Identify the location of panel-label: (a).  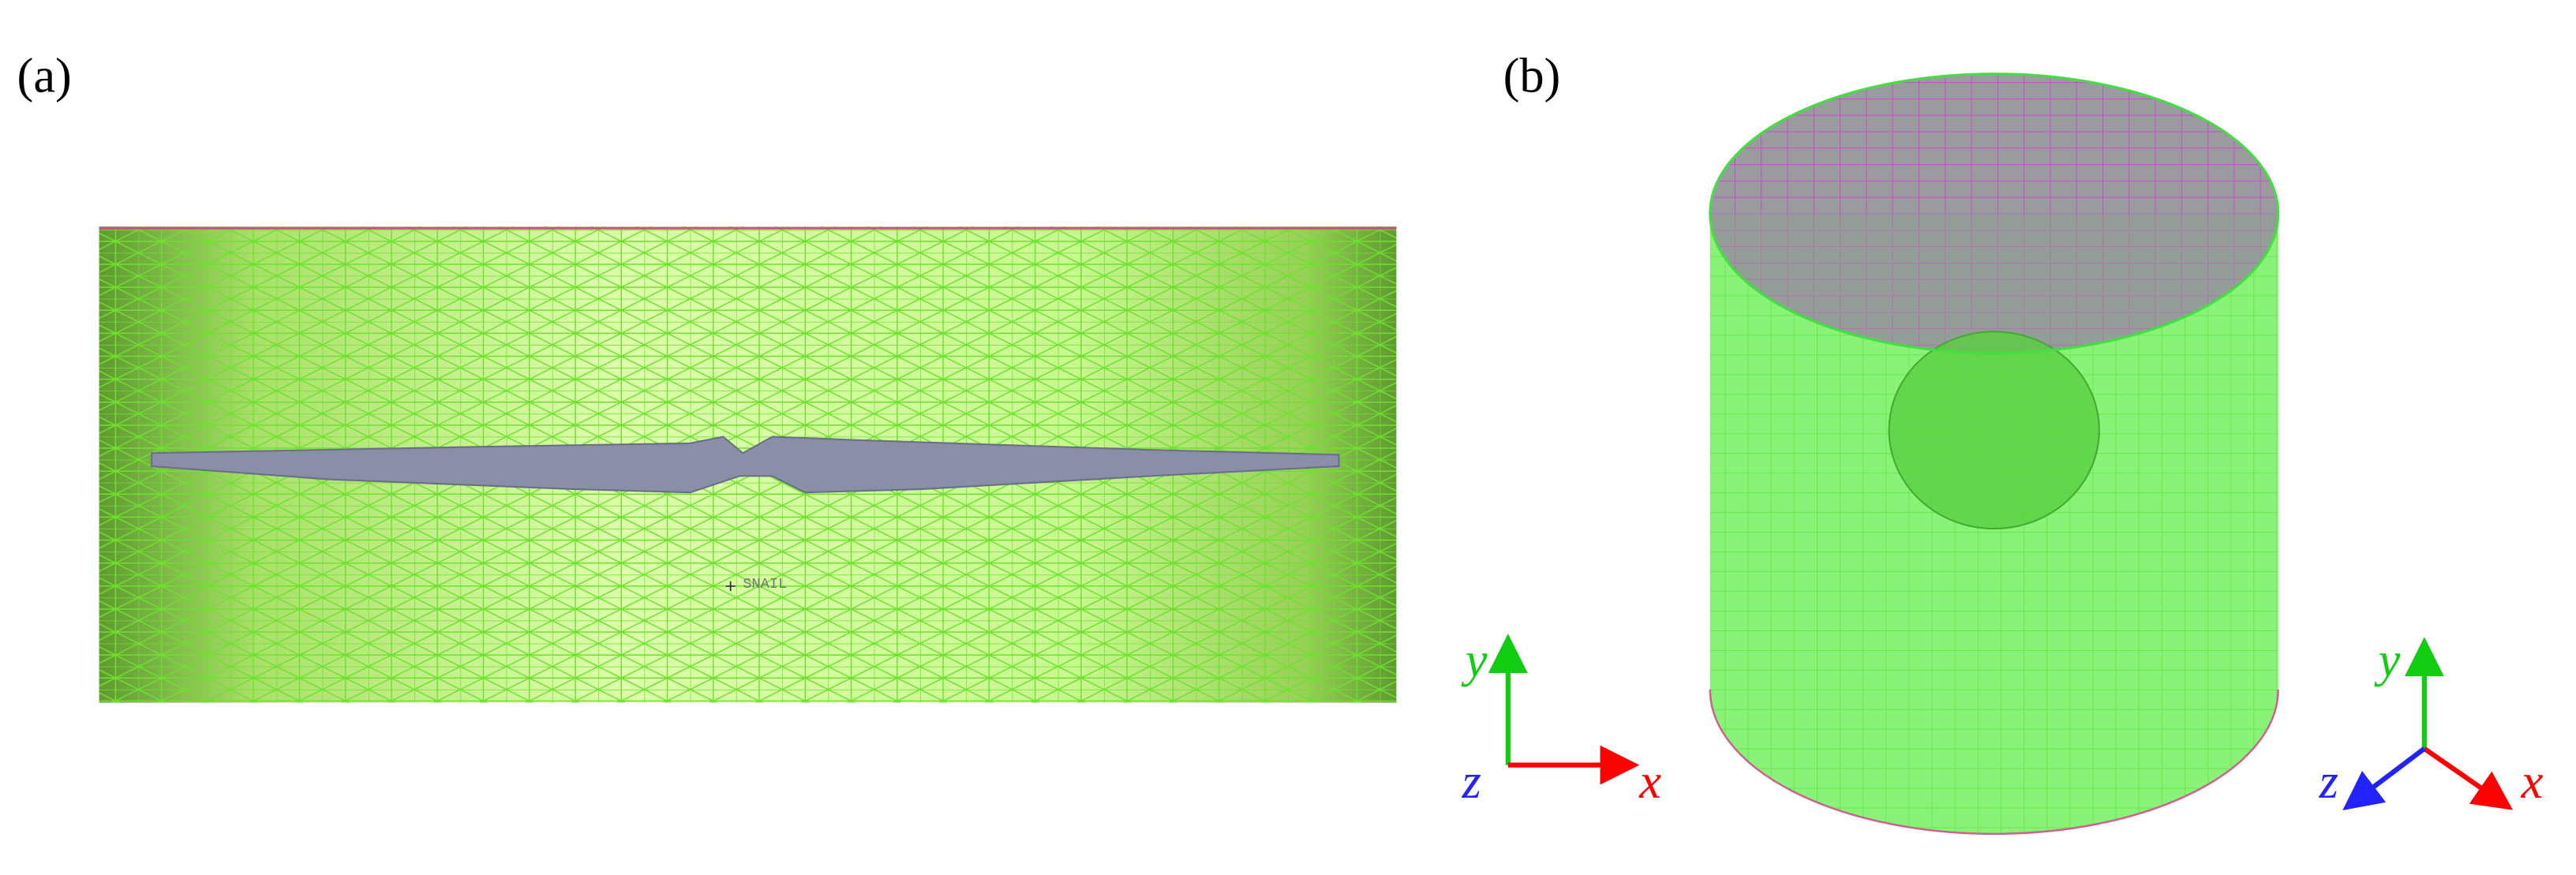
(44, 75).